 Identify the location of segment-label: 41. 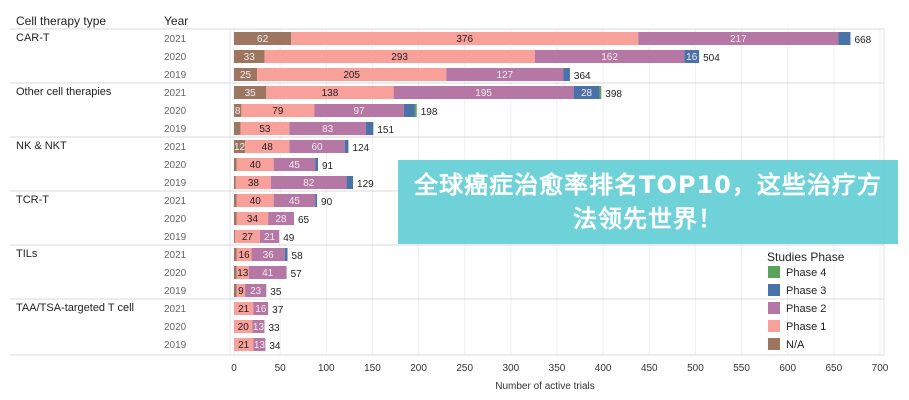
(268, 273).